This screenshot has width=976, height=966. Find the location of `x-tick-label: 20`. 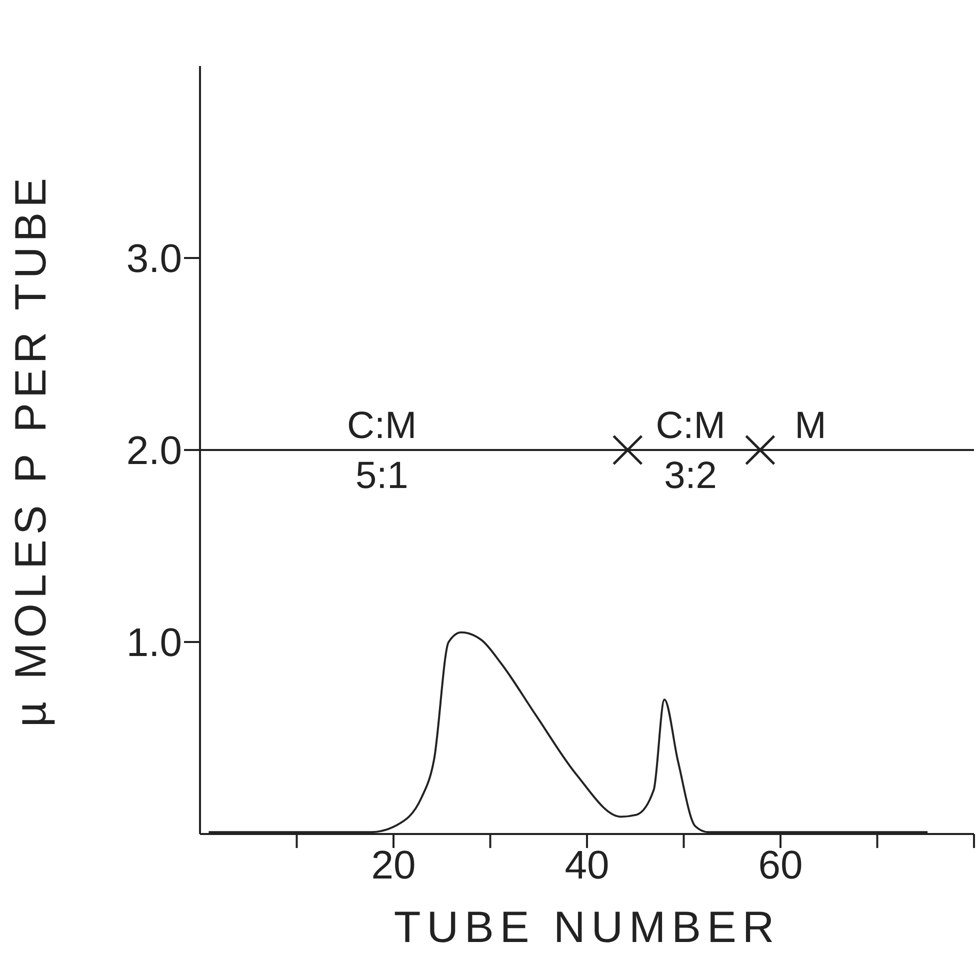

x-tick-label: 20 is located at coordinates (393, 865).